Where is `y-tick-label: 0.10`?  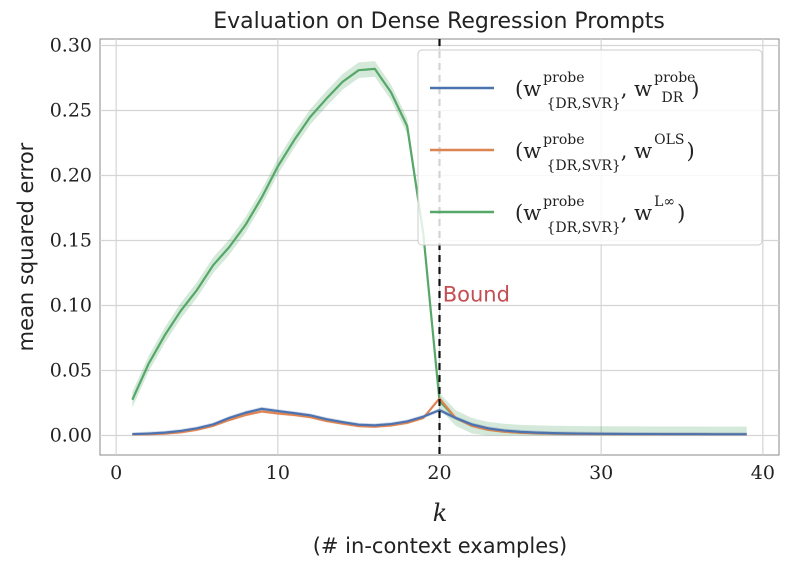 y-tick-label: 0.10 is located at coordinates (71, 306).